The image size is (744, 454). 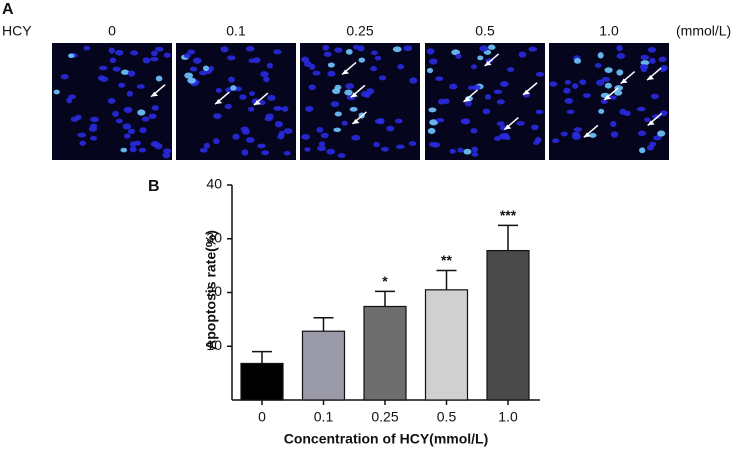 I want to click on column-label: 0.5, so click(x=485, y=31).